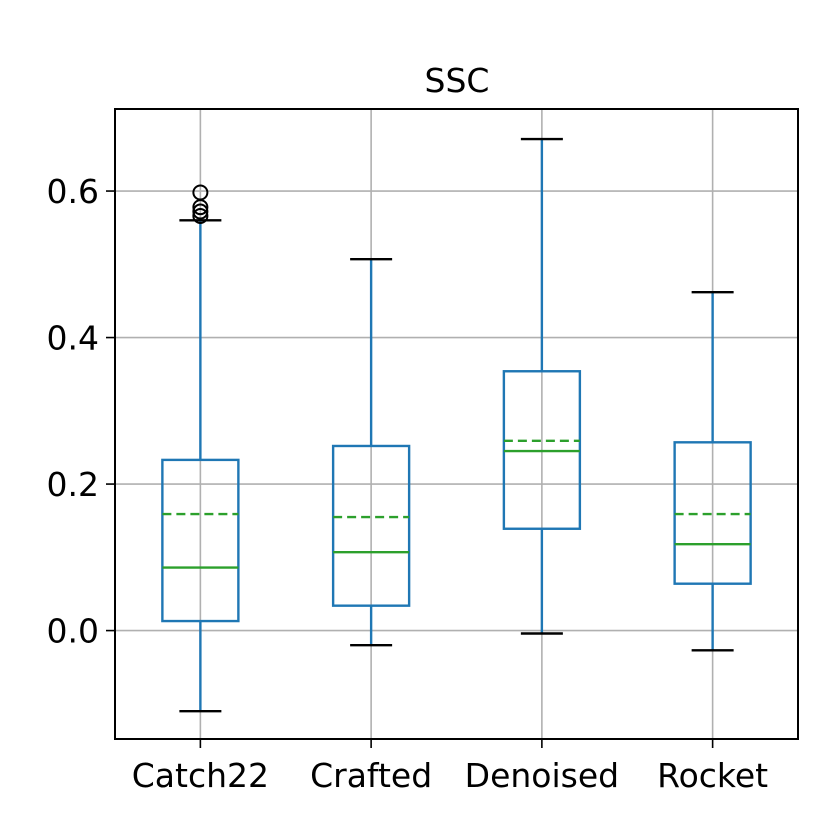 The width and height of the screenshot is (830, 830). Describe the element at coordinates (712, 775) in the screenshot. I see `x-tick-label: Rocket` at that location.